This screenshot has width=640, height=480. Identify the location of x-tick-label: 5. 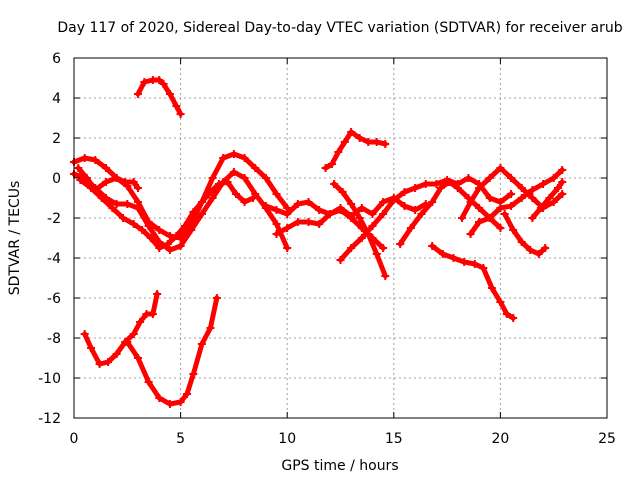
(180, 439).